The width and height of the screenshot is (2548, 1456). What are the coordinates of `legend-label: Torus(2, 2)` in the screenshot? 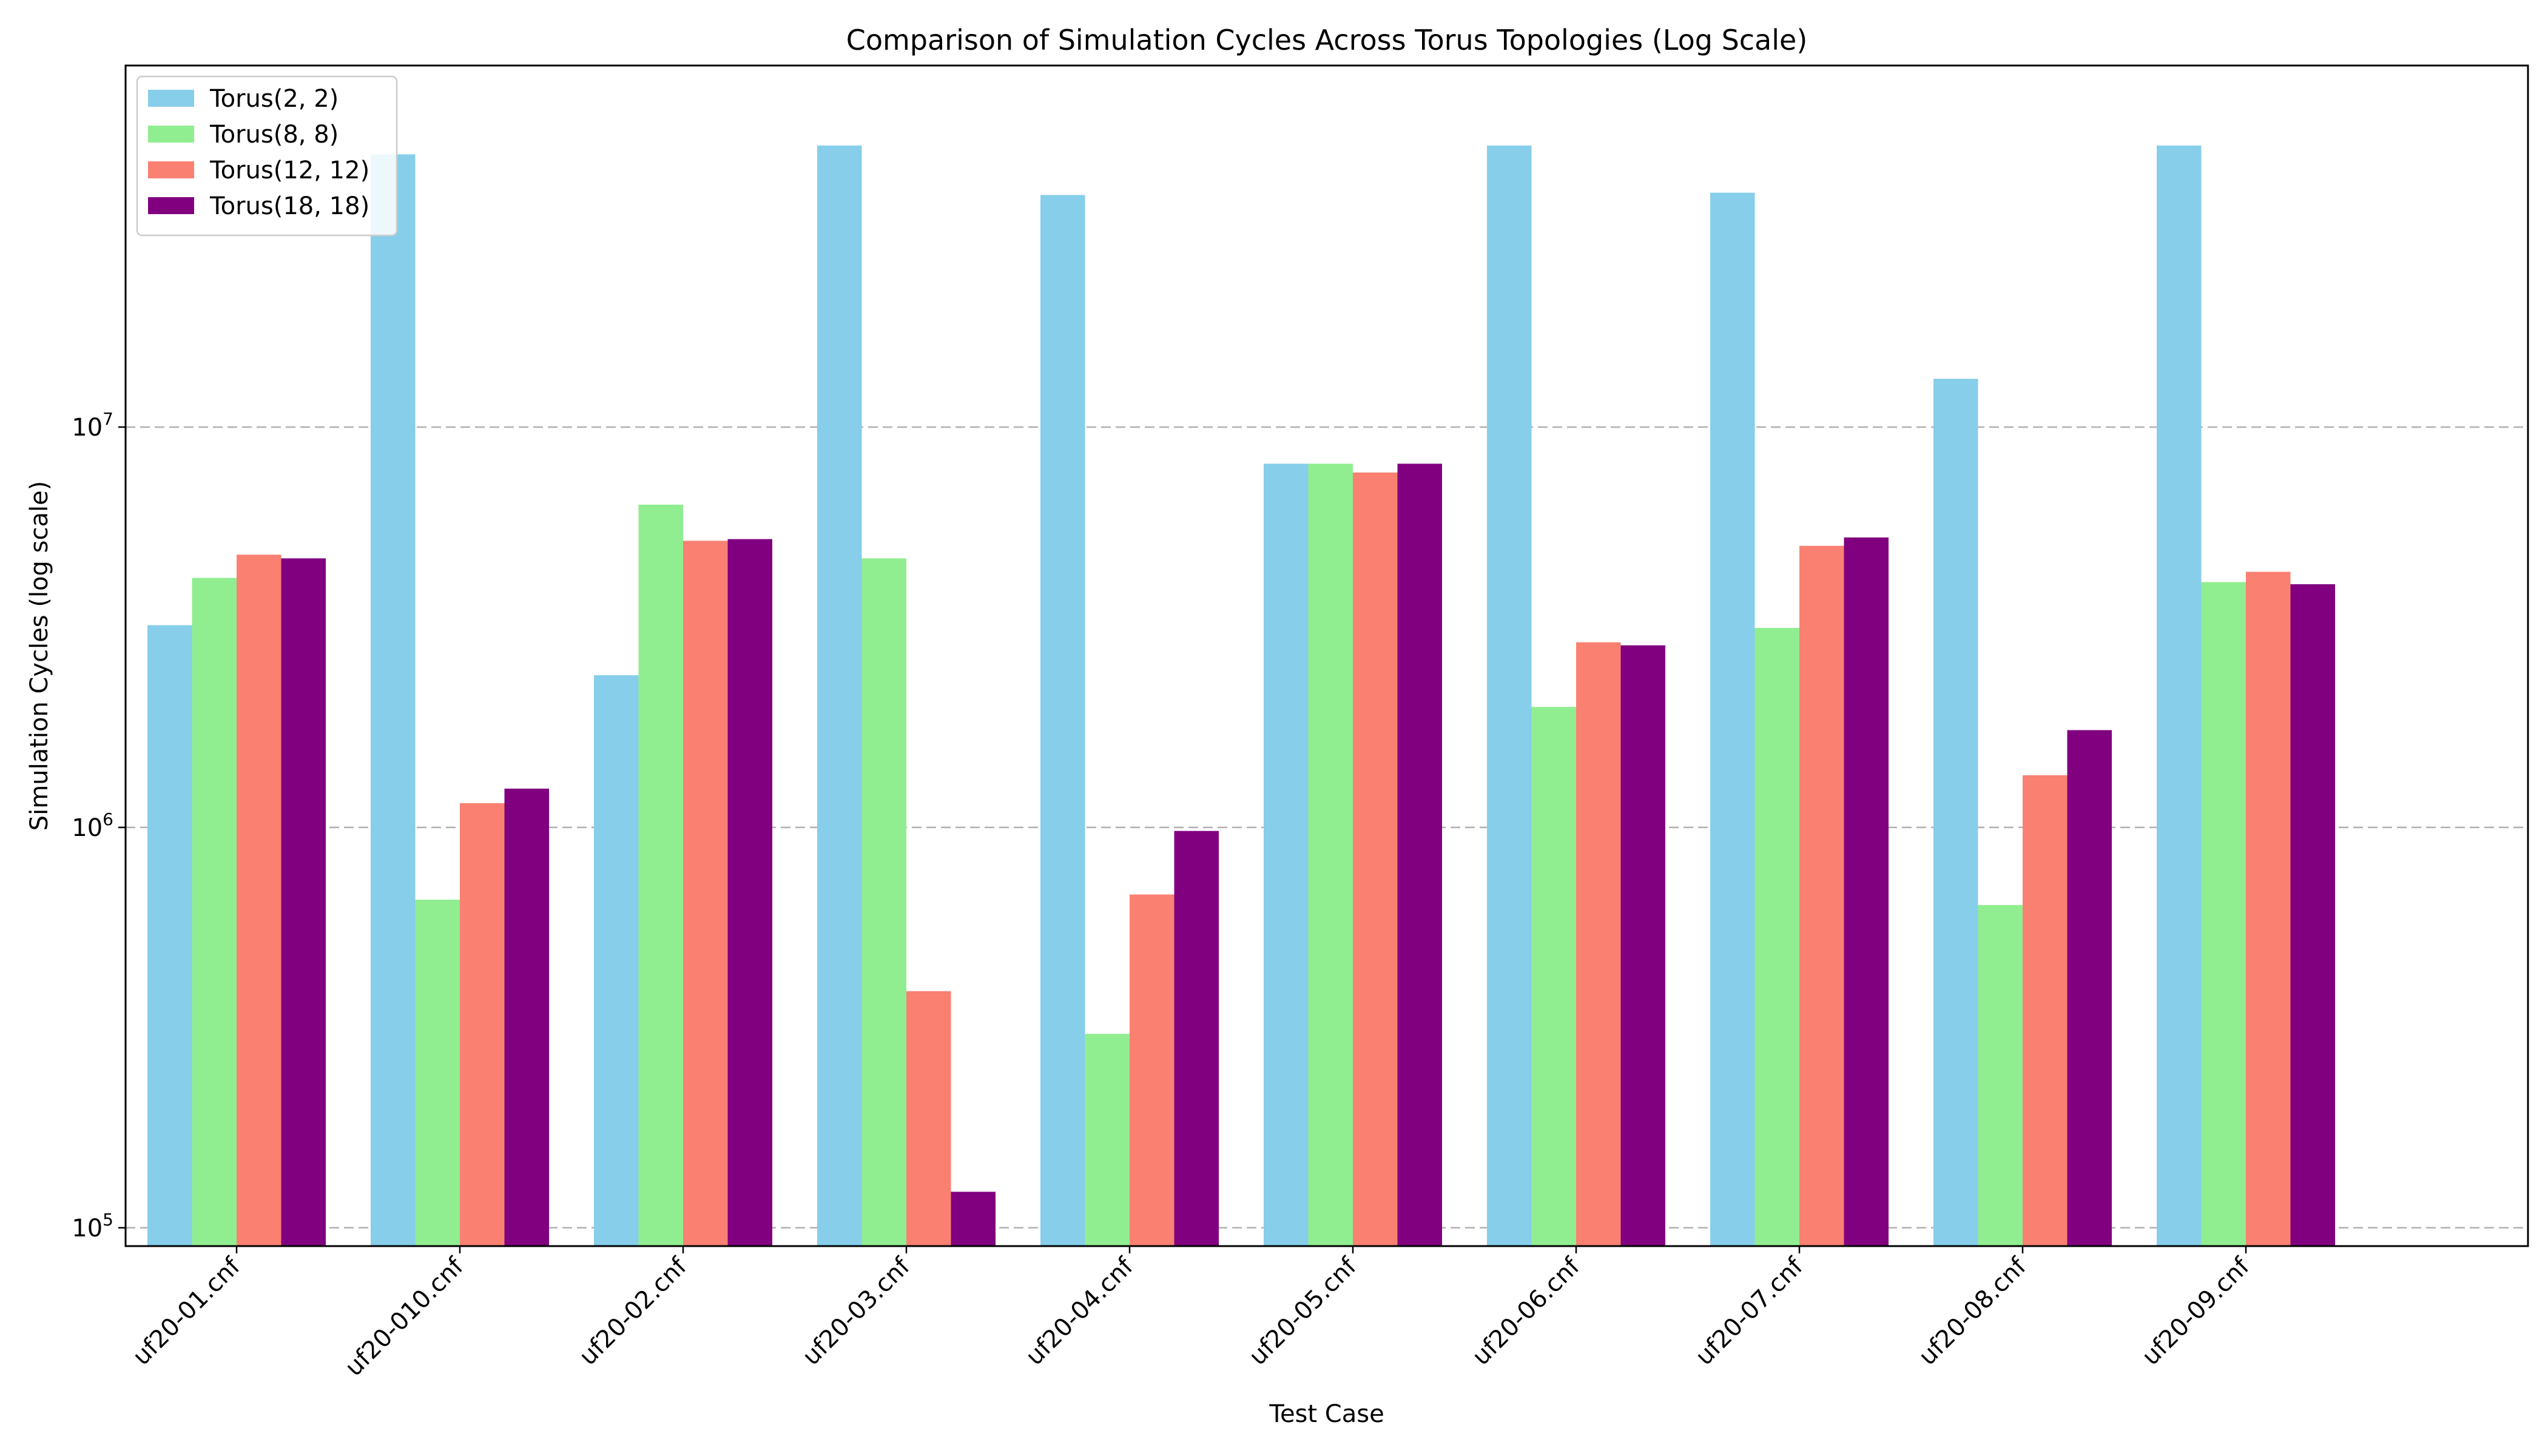 It's located at (274, 99).